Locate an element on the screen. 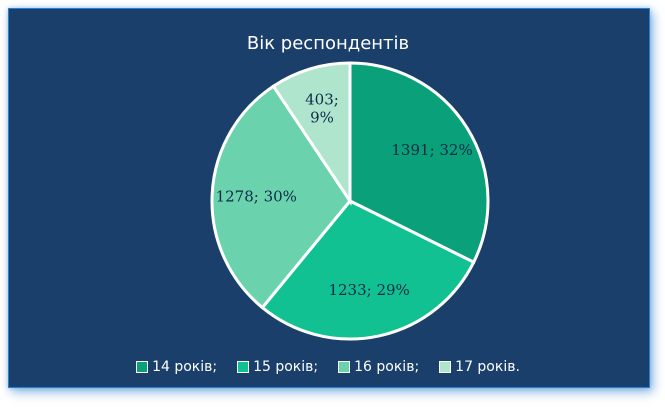 Image resolution: width=665 pixels, height=411 pixels. legend-item-3: 17 років. is located at coordinates (479, 367).